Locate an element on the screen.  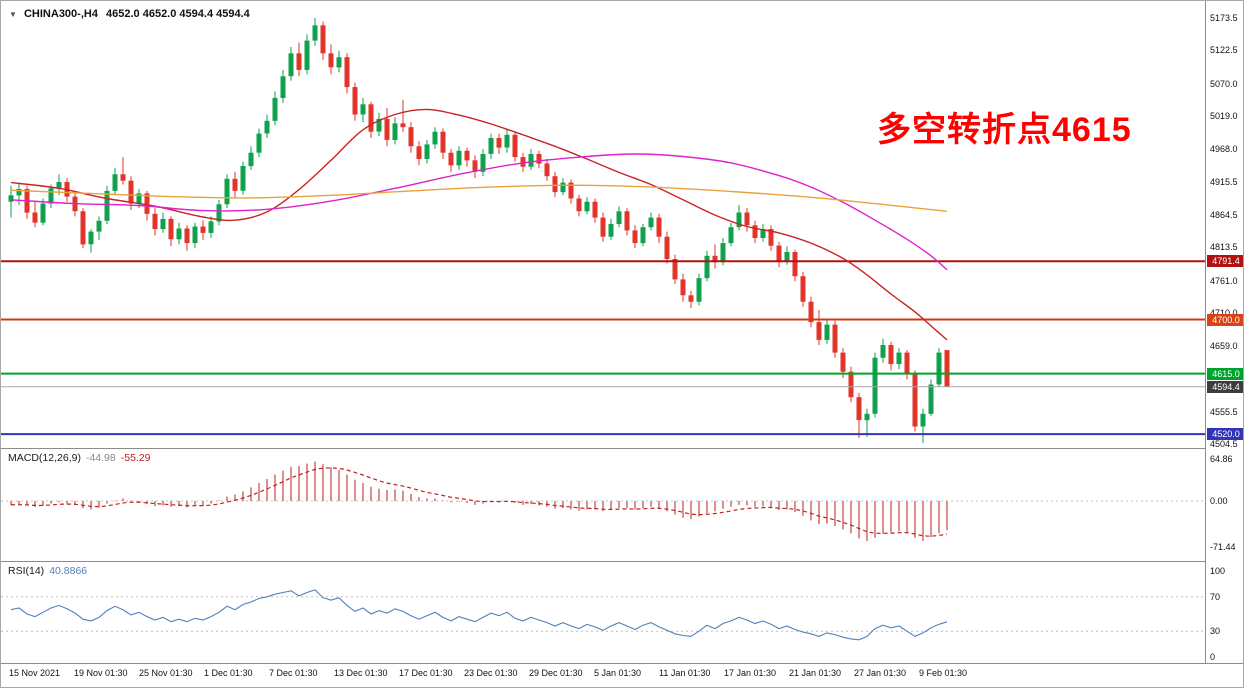
price-axis-label: 4915.5 is located at coordinates (1224, 182).